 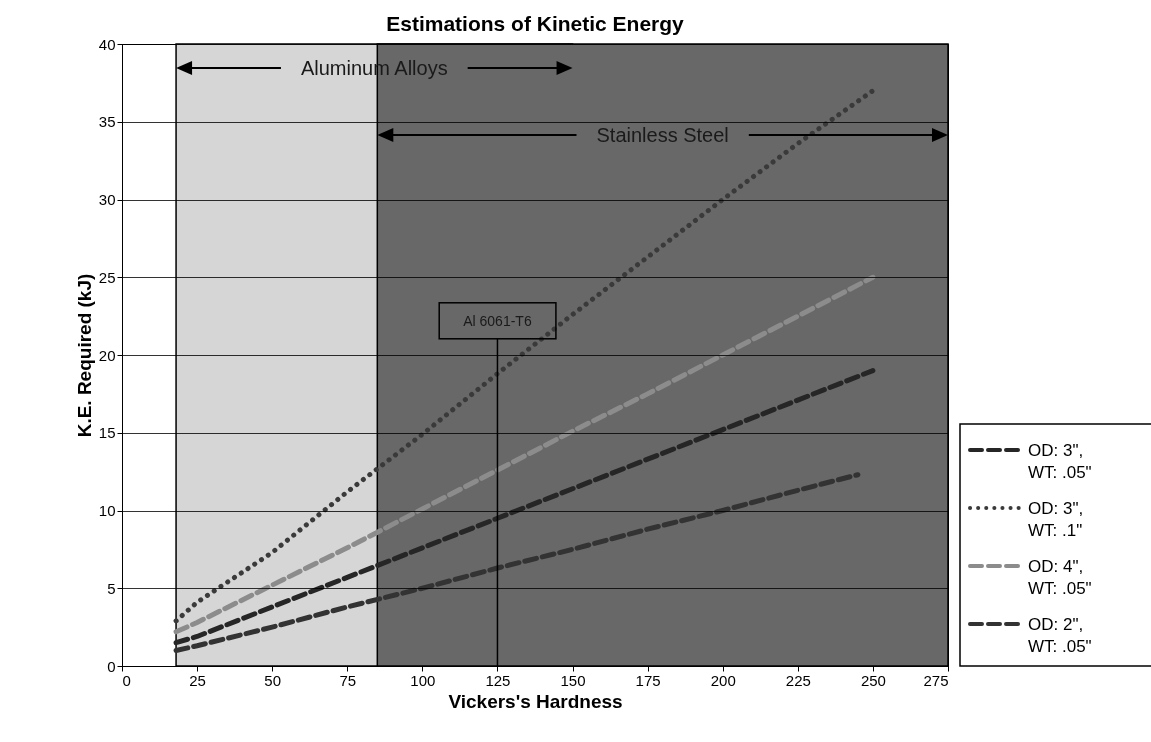 What do you see at coordinates (535, 701) in the screenshot?
I see `x-axis-title: Vickers's Hardness` at bounding box center [535, 701].